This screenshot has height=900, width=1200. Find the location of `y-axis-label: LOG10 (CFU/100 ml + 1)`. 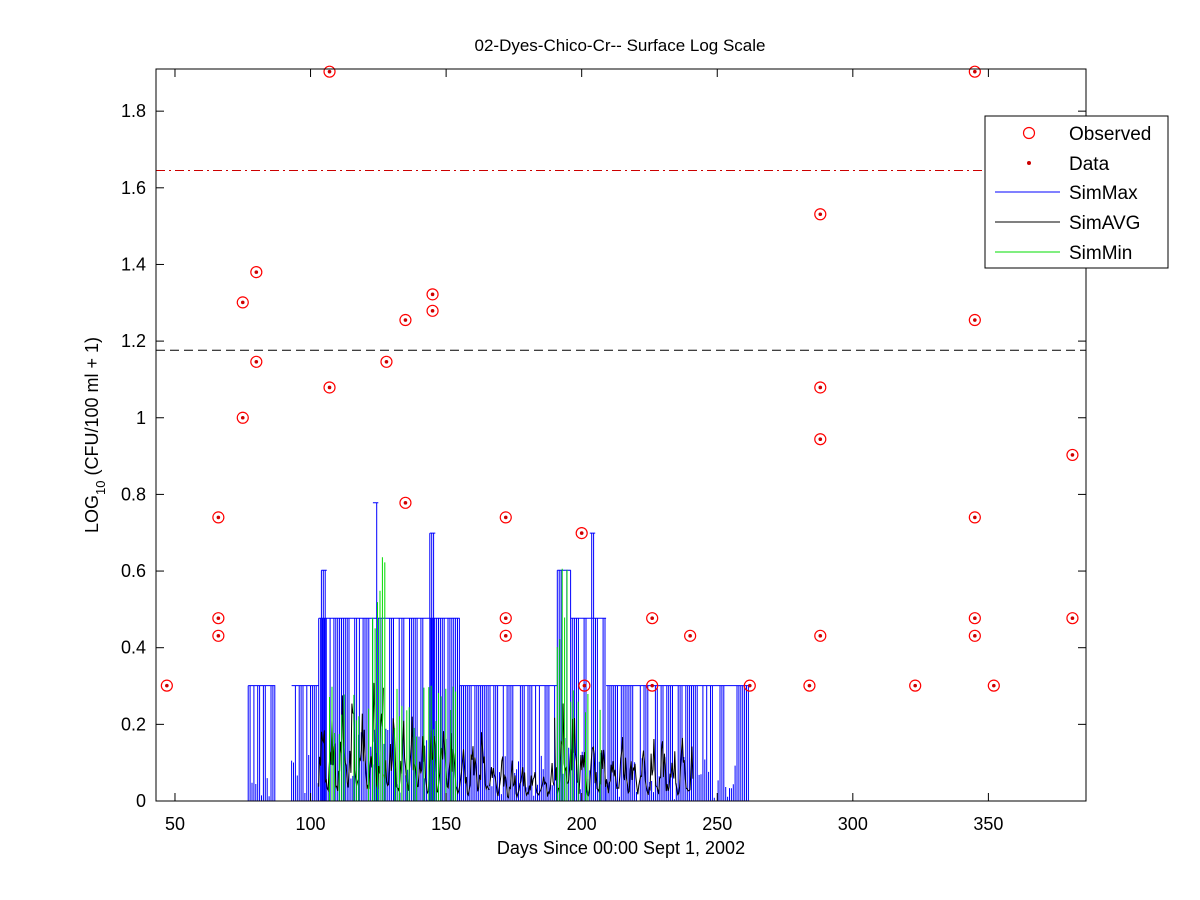

y-axis-label: LOG10 (CFU/100 ml + 1) is located at coordinates (95, 435).